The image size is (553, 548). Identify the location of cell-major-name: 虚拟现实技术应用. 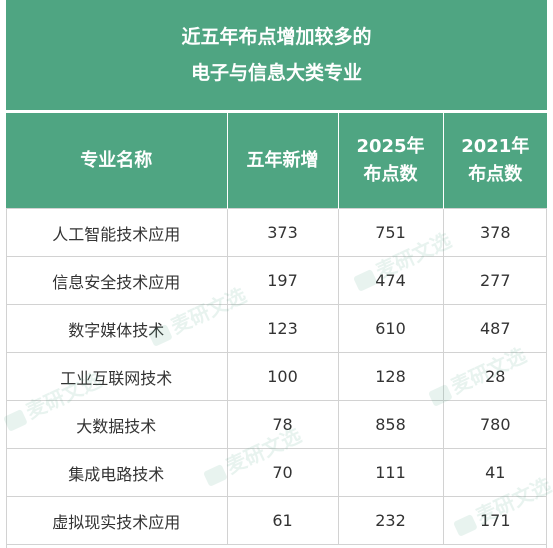
(116, 520).